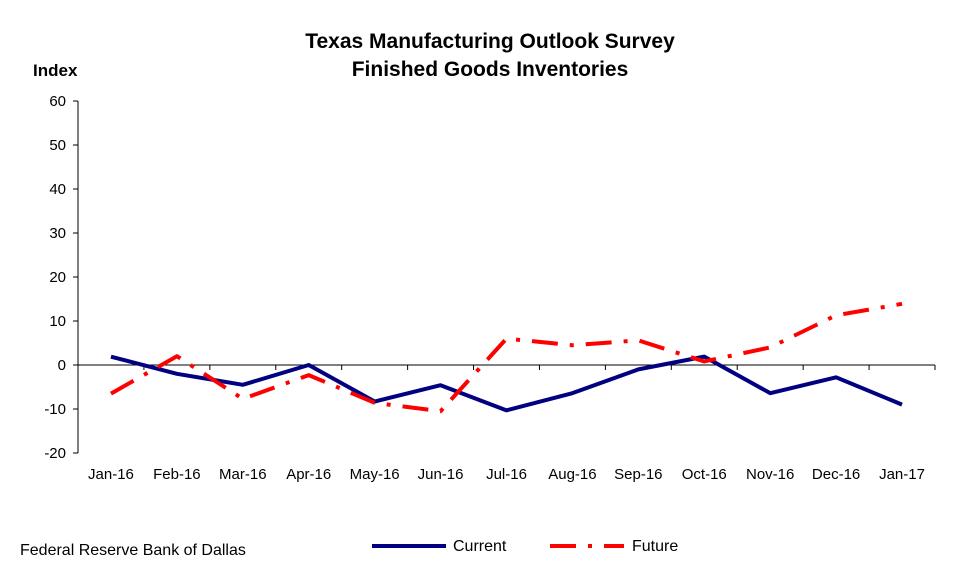 Image resolution: width=980 pixels, height=573 pixels. I want to click on y-tick-label: 30, so click(57, 233).